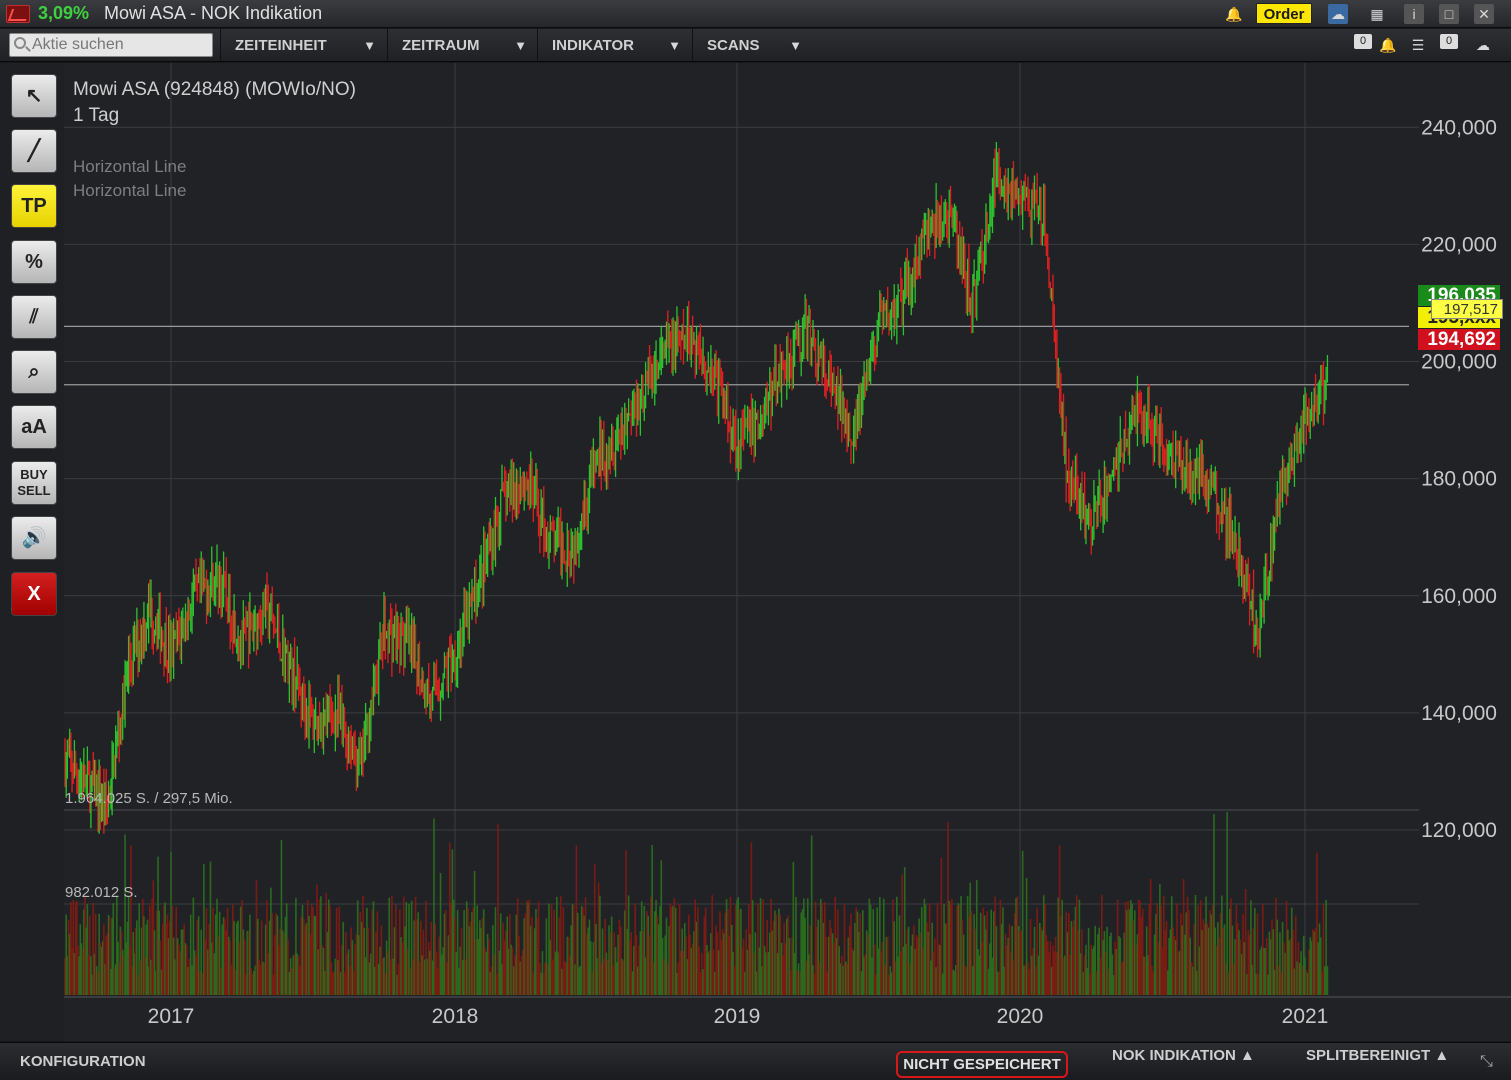 This screenshot has height=1080, width=1511. What do you see at coordinates (1459, 713) in the screenshot?
I see `y-tick-label: 140,000` at bounding box center [1459, 713].